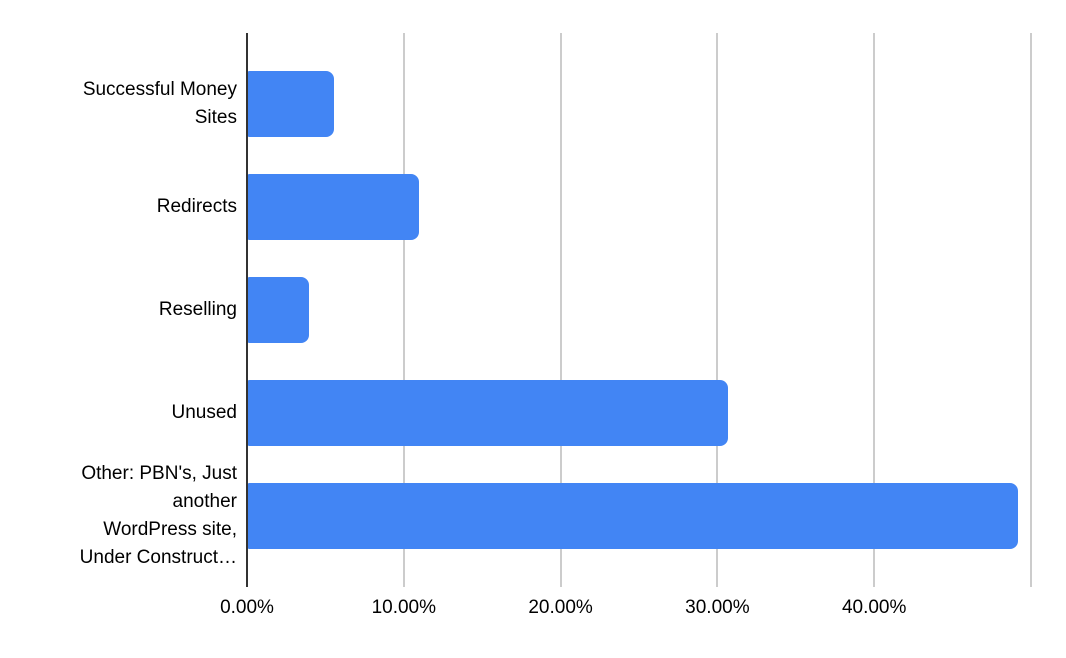 This screenshot has height=658, width=1066. Describe the element at coordinates (488, 413) in the screenshot. I see `bar-unused` at that location.